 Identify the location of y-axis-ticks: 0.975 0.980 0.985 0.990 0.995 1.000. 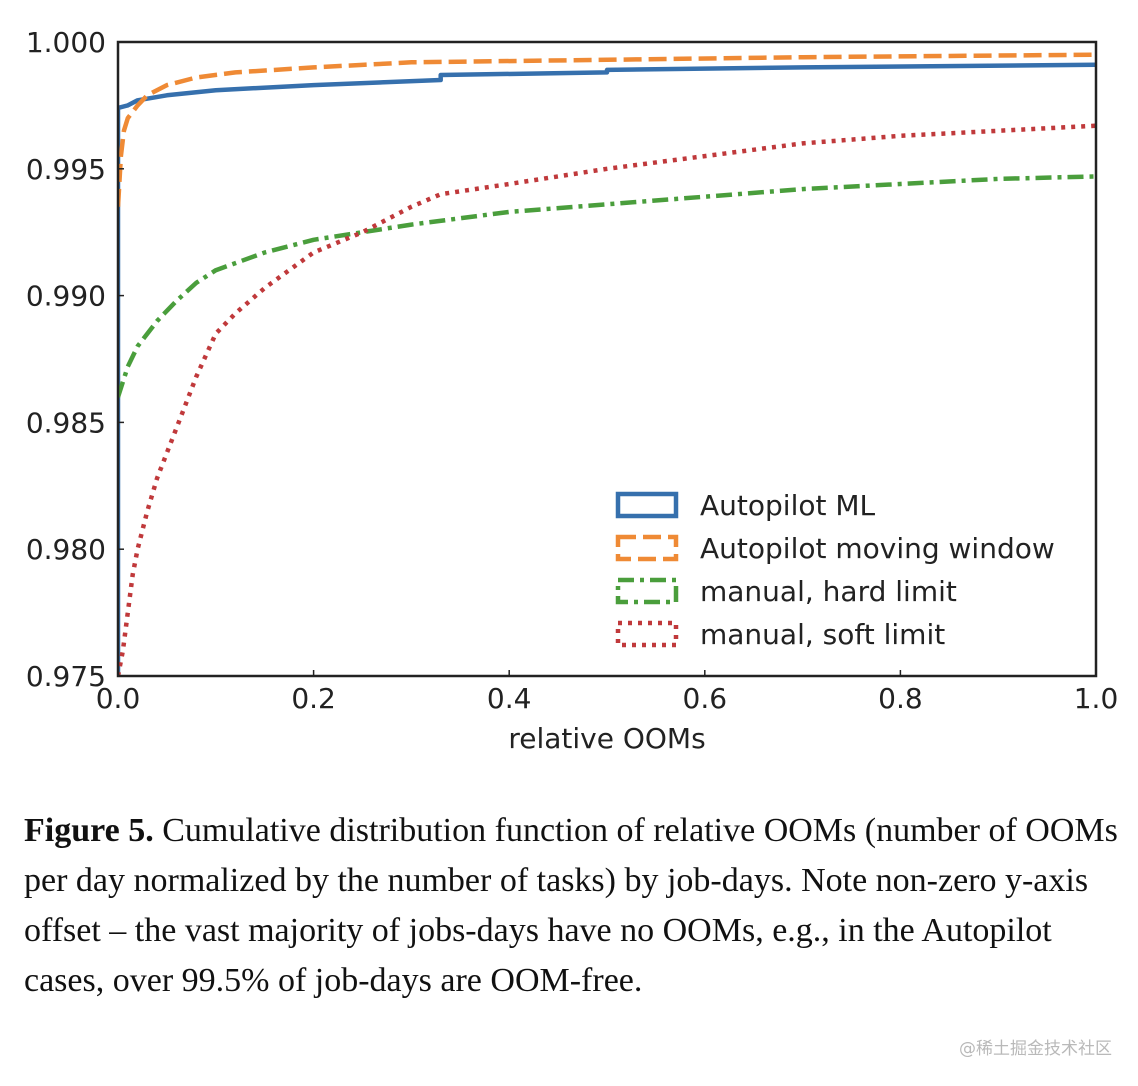
(75, 359).